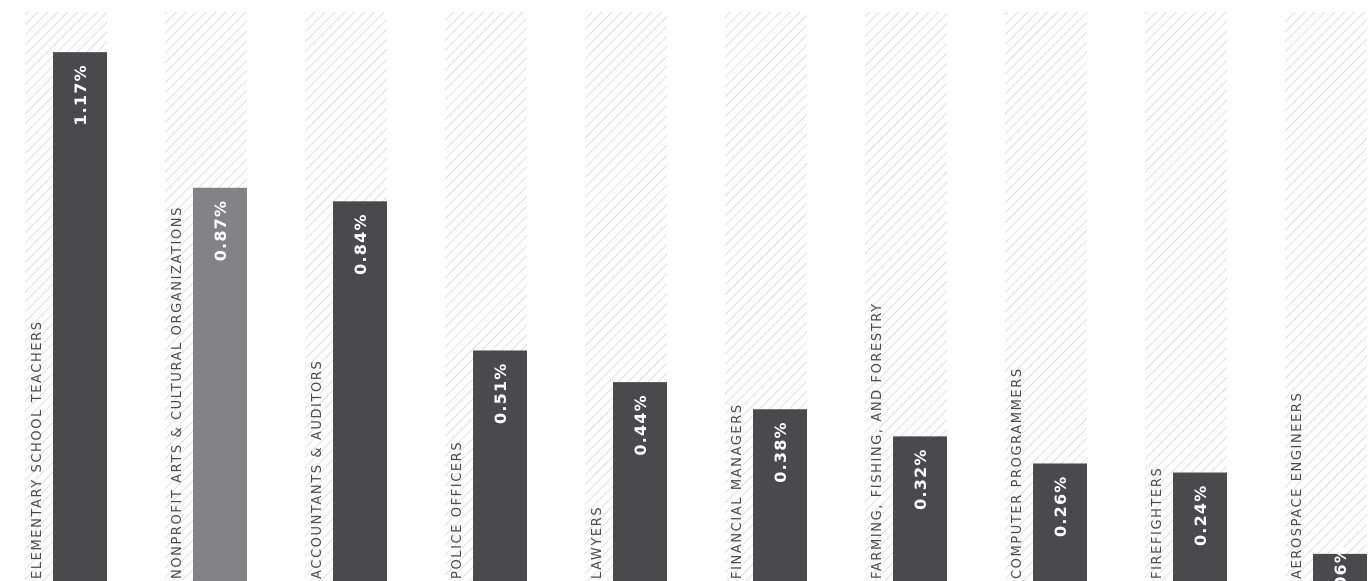  I want to click on category-label: FINANCIAL MANAGERS, so click(737, 491).